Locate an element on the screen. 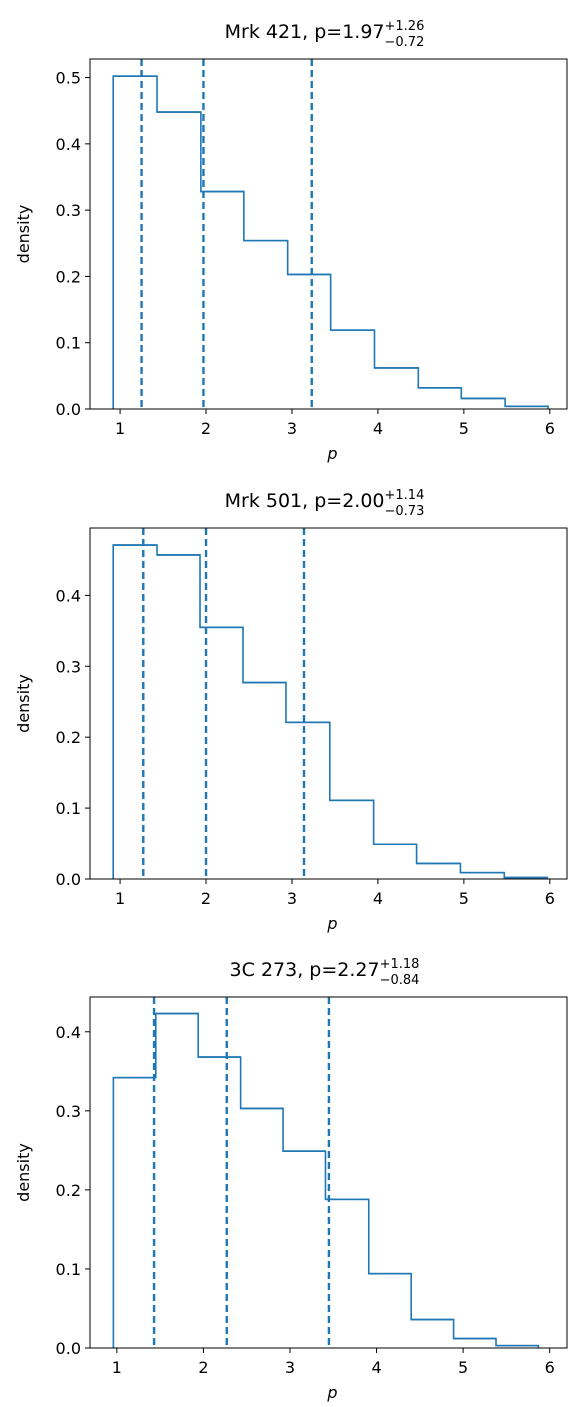 The width and height of the screenshot is (568, 1407). title-value: 2.00 is located at coordinates (363, 501).